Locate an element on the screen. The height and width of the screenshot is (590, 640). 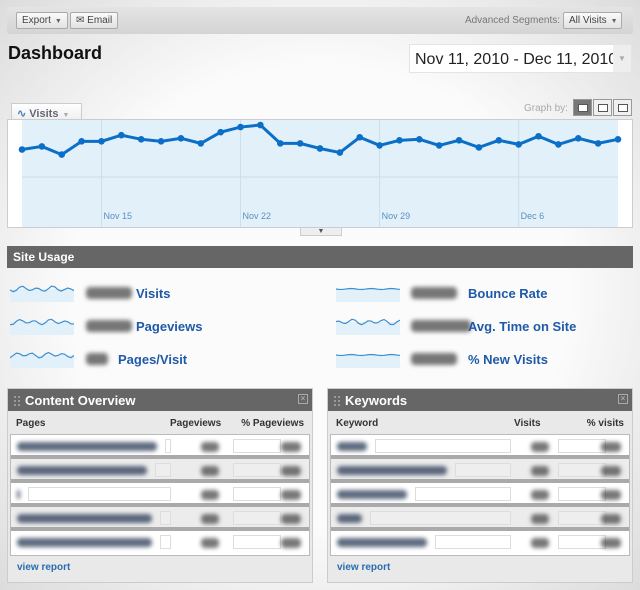
metric-bounce-rate: Bounce Rate is located at coordinates (486, 293).